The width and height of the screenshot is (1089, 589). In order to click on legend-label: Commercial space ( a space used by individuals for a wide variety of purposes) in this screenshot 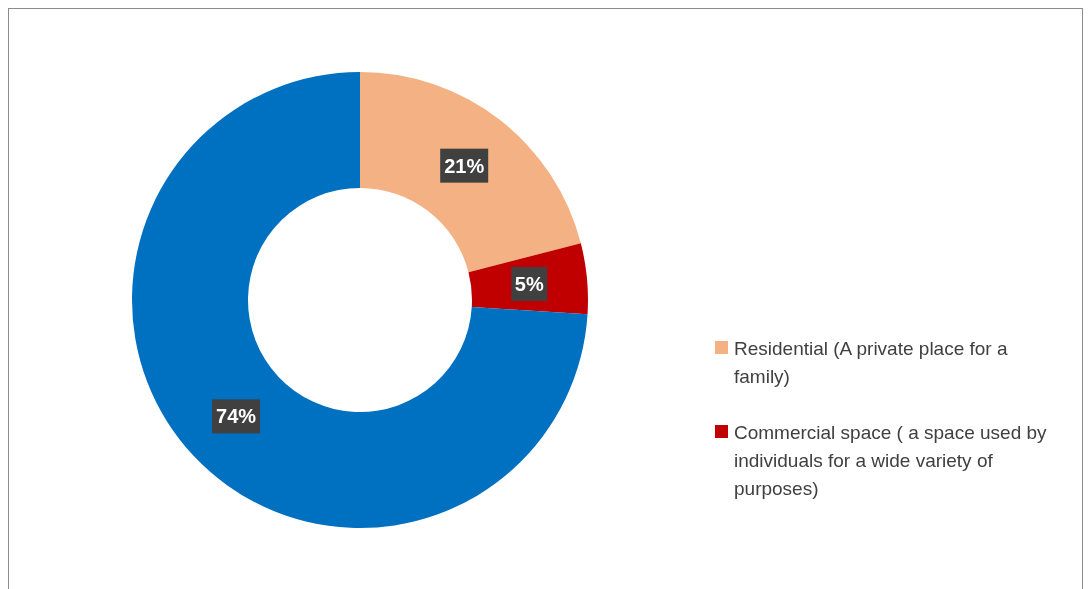, I will do `click(891, 460)`.